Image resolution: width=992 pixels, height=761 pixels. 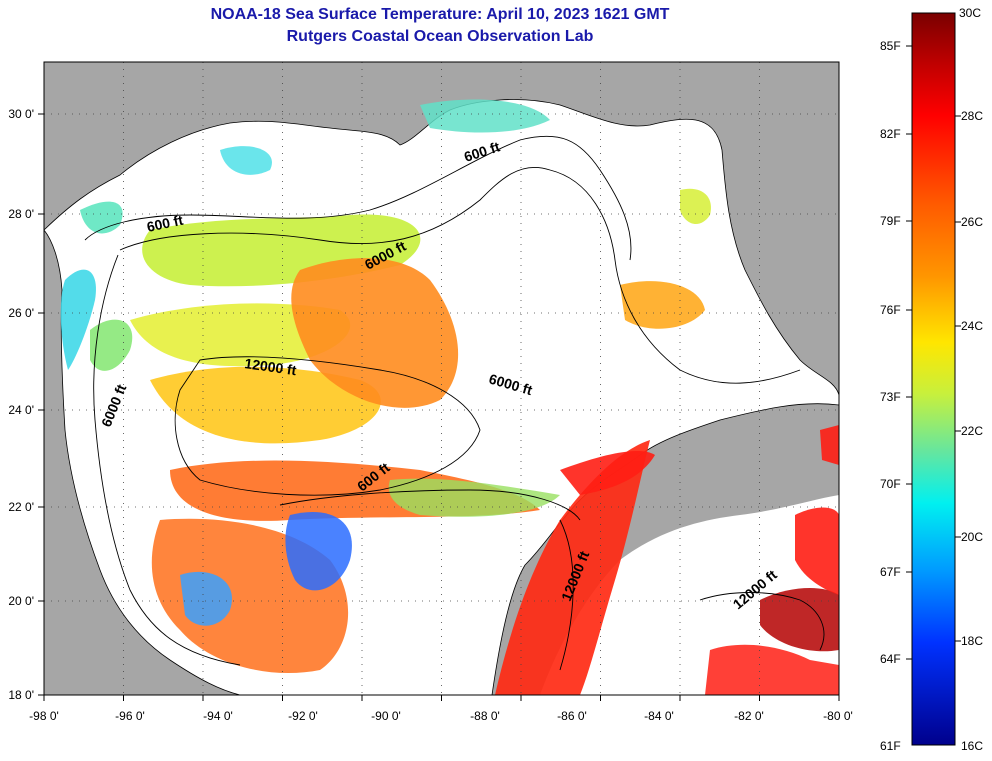 I want to click on colorbar-f-label: 79F, so click(x=890, y=221).